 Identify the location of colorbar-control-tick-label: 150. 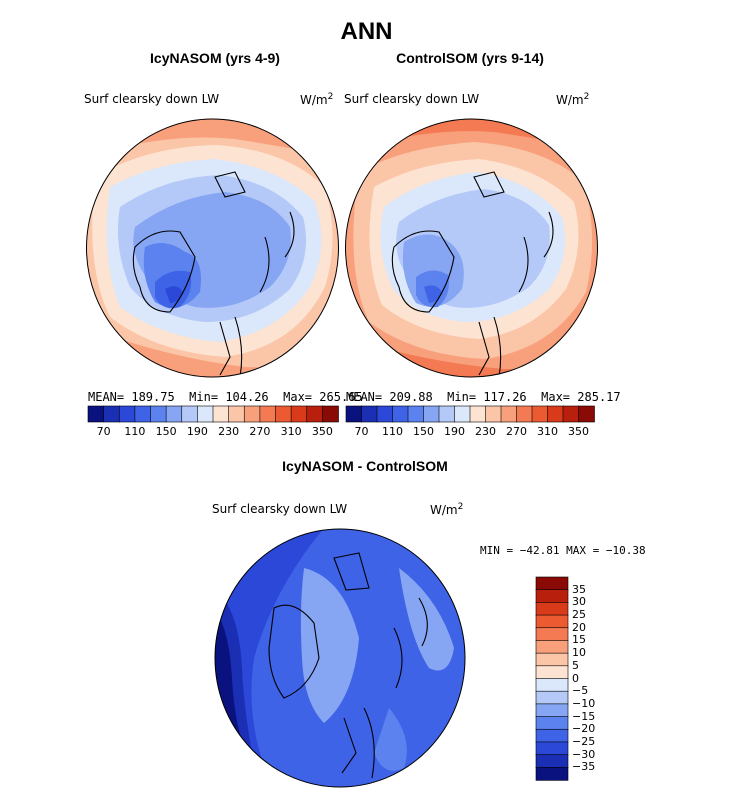
(423, 431).